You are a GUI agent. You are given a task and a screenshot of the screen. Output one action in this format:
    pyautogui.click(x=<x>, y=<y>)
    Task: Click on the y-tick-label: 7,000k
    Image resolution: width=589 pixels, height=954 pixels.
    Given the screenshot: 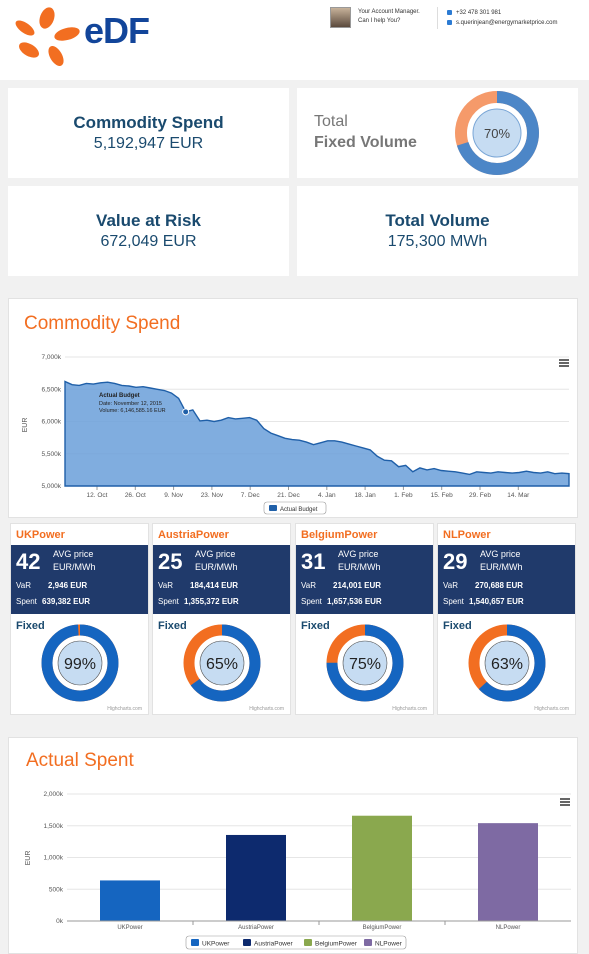 What is the action you would take?
    pyautogui.click(x=51, y=357)
    